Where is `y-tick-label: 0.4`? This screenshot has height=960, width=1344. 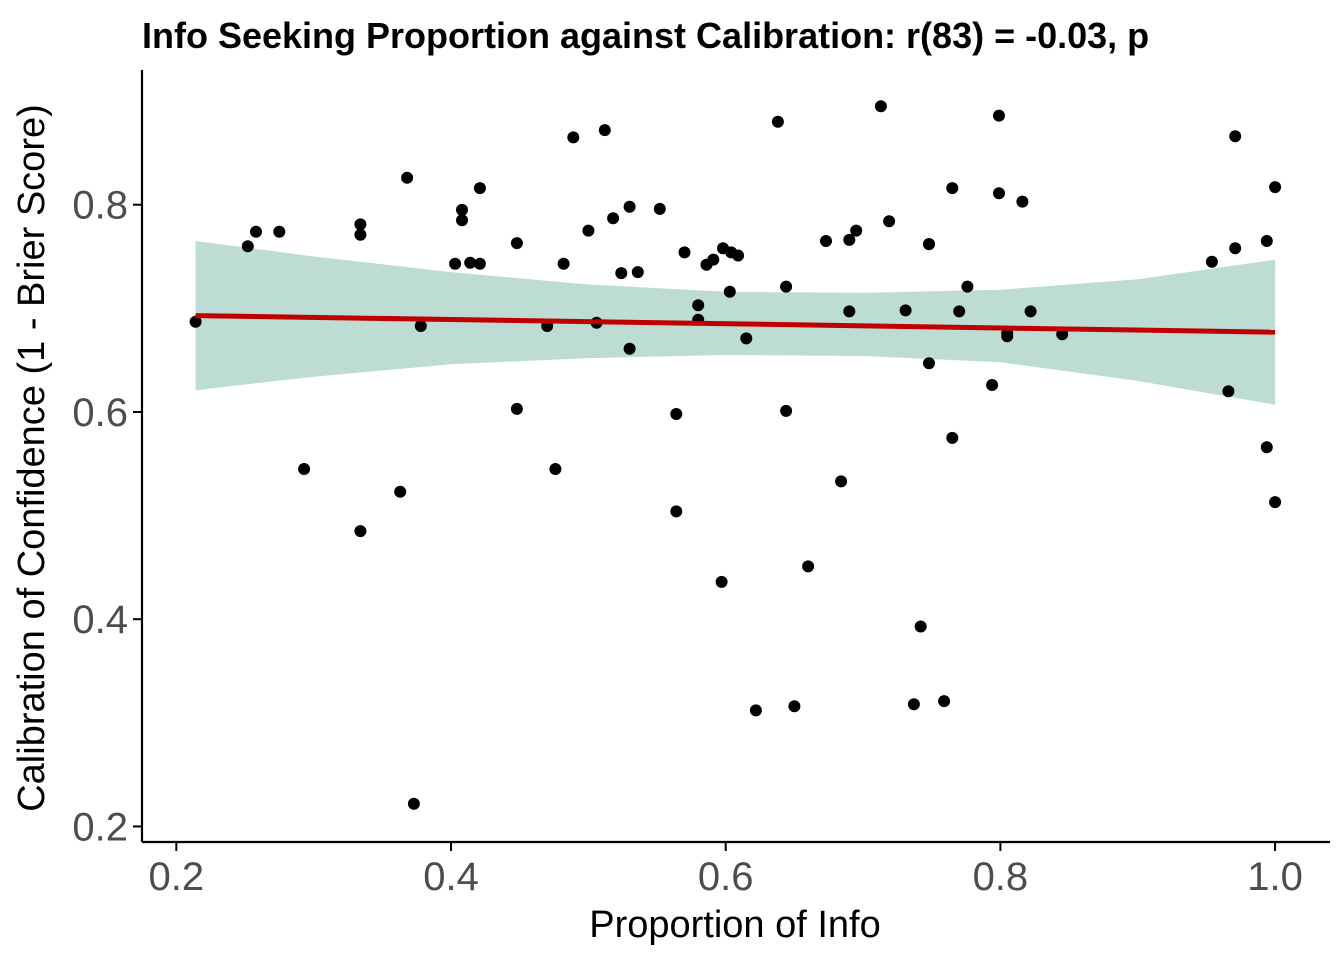 y-tick-label: 0.4 is located at coordinates (100, 620).